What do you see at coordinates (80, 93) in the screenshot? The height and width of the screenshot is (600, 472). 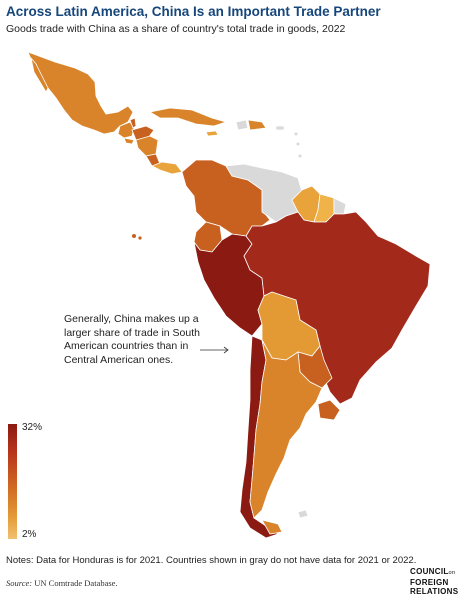 I see `country-mexico` at bounding box center [80, 93].